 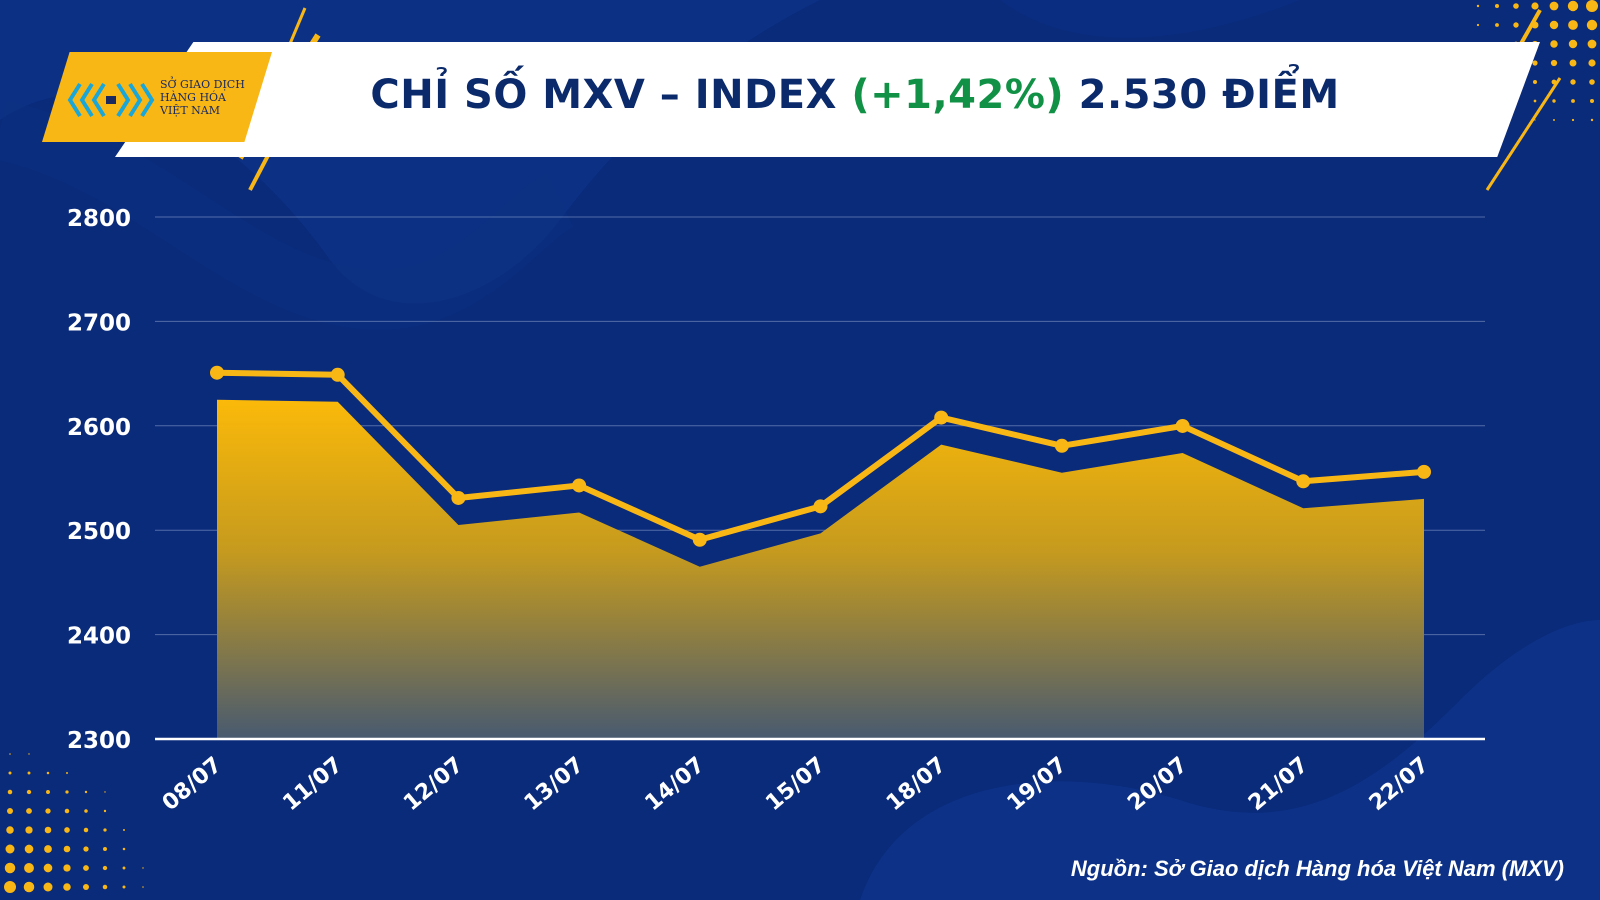 I want to click on x-tick-label: 21/07, so click(x=1278, y=784).